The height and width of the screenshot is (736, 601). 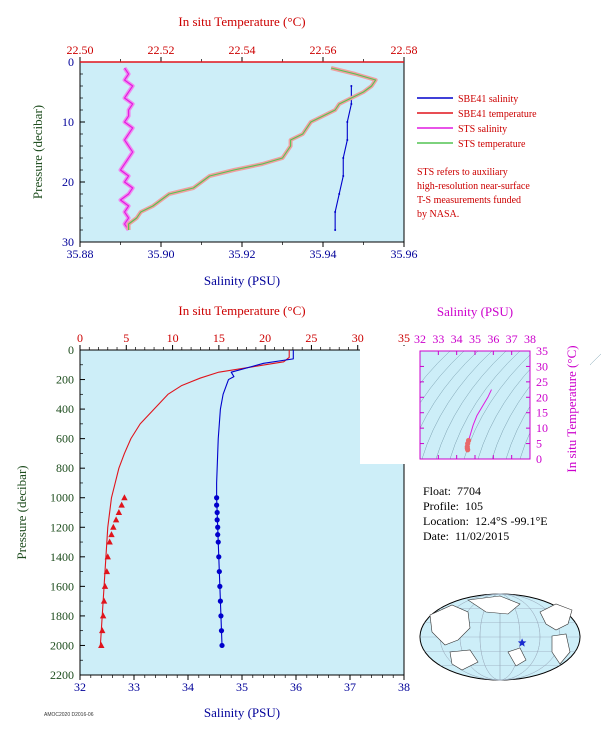 I want to click on bottom-sal-tick-label: 32, so click(x=80, y=687).